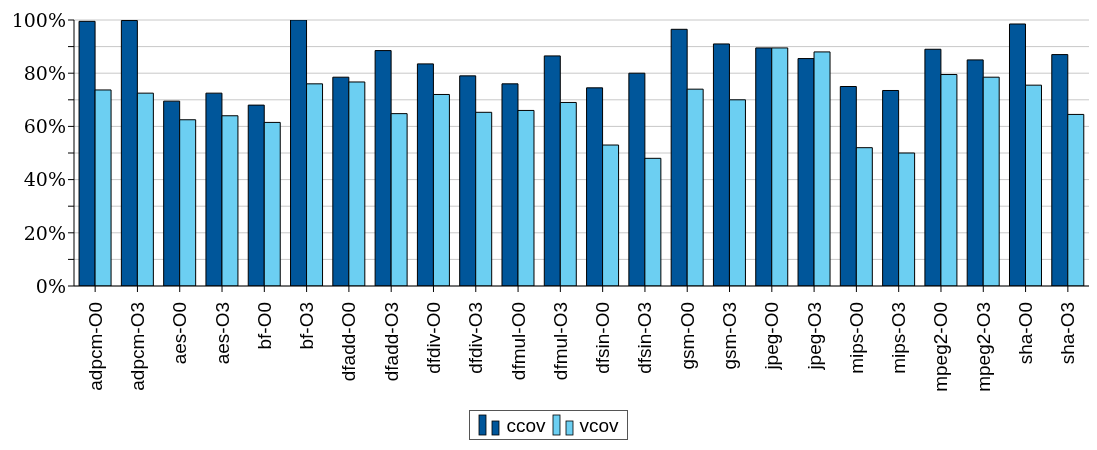  What do you see at coordinates (44, 179) in the screenshot?
I see `y-tick-label: 40%` at bounding box center [44, 179].